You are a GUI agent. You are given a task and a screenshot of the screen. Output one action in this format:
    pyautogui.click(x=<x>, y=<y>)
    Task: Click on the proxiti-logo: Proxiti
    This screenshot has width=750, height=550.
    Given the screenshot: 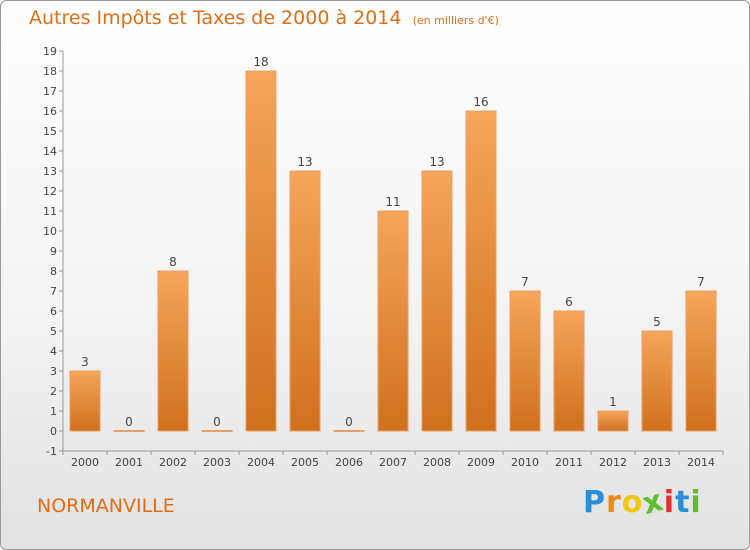 What is the action you would take?
    pyautogui.click(x=642, y=502)
    